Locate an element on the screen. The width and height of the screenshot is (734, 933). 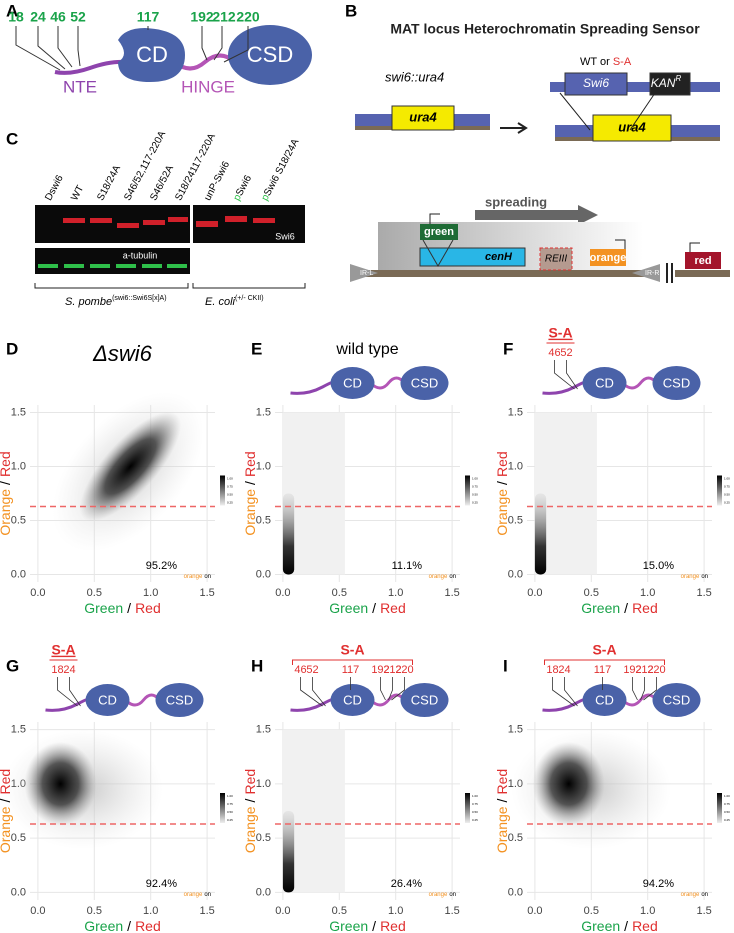
panel-label: B is located at coordinates (351, 10).